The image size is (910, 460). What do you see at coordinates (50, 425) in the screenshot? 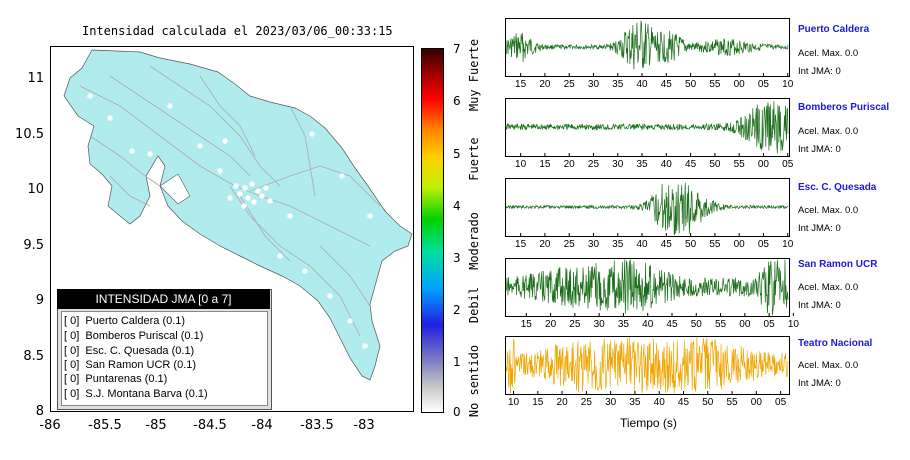
I see `map-x-tick: -86` at bounding box center [50, 425].